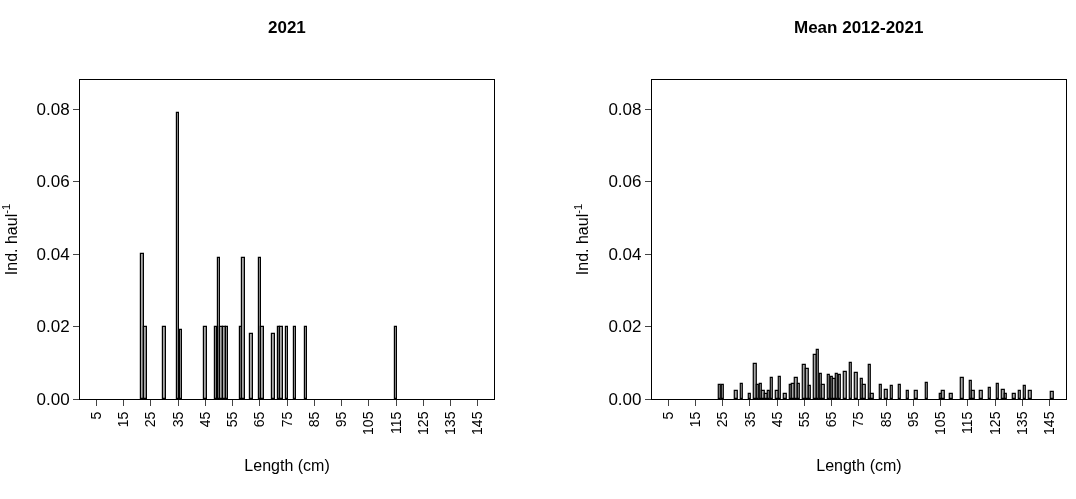 This screenshot has width=1076, height=499. Describe the element at coordinates (287, 27) in the screenshot. I see `chart-title: 2021` at that location.